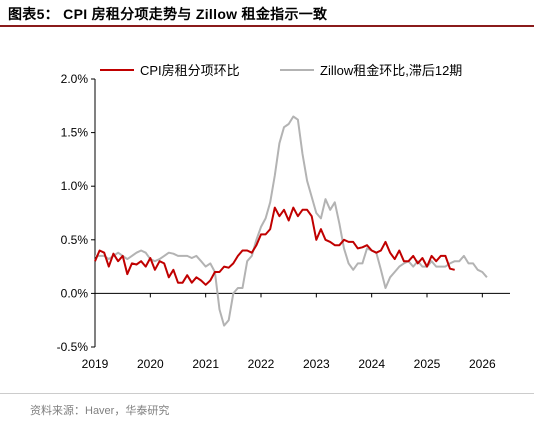  Describe the element at coordinates (371, 364) in the screenshot. I see `x-tick-label: 2024` at that location.